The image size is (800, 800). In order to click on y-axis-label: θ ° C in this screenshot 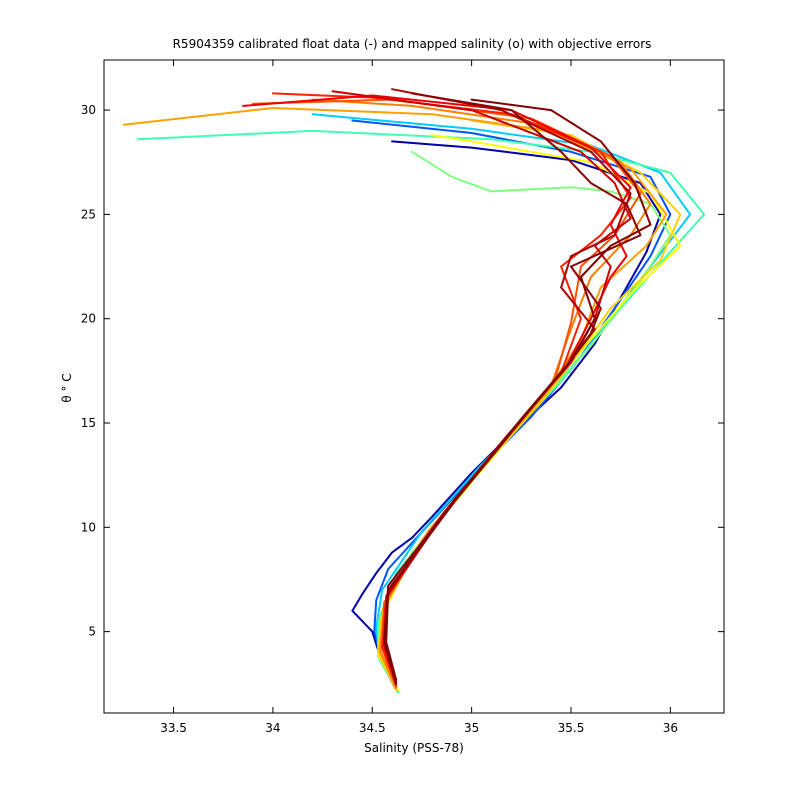, I will do `click(67, 387)`.